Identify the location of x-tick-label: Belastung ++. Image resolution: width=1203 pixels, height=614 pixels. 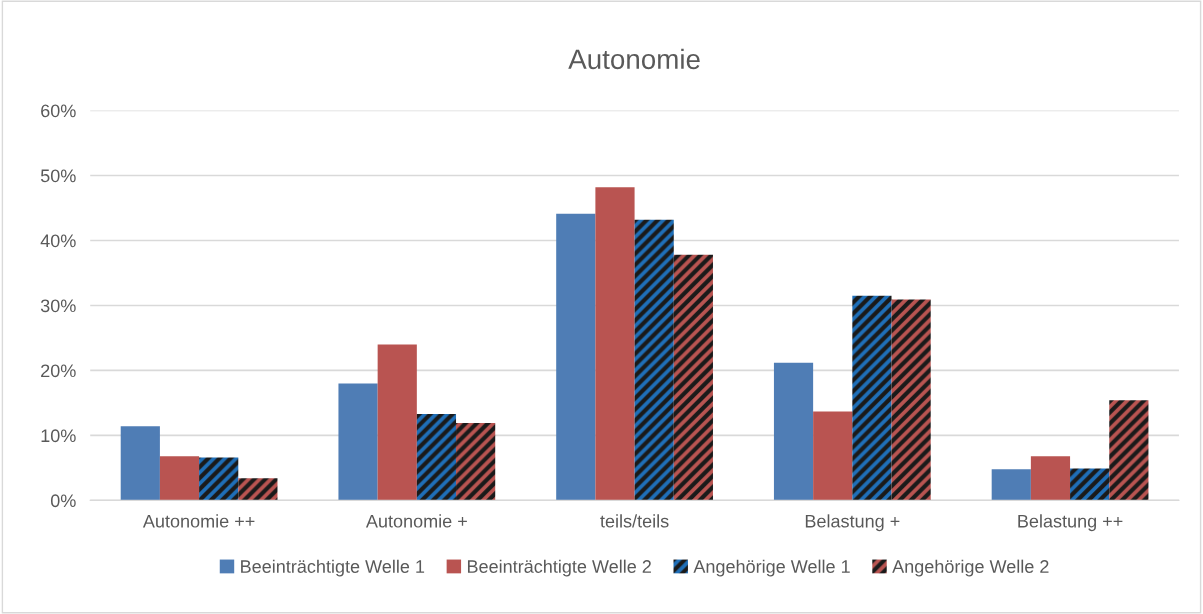
(1070, 523).